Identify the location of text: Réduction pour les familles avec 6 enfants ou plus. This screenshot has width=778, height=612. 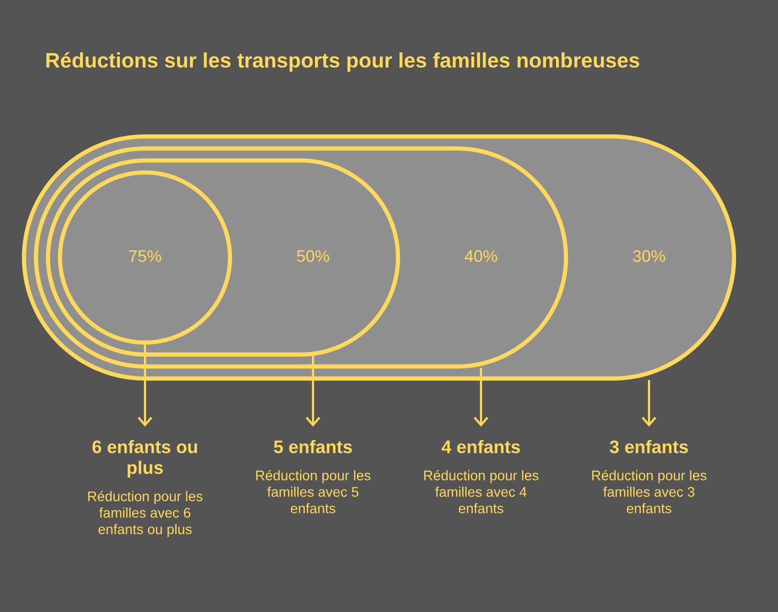
(145, 513).